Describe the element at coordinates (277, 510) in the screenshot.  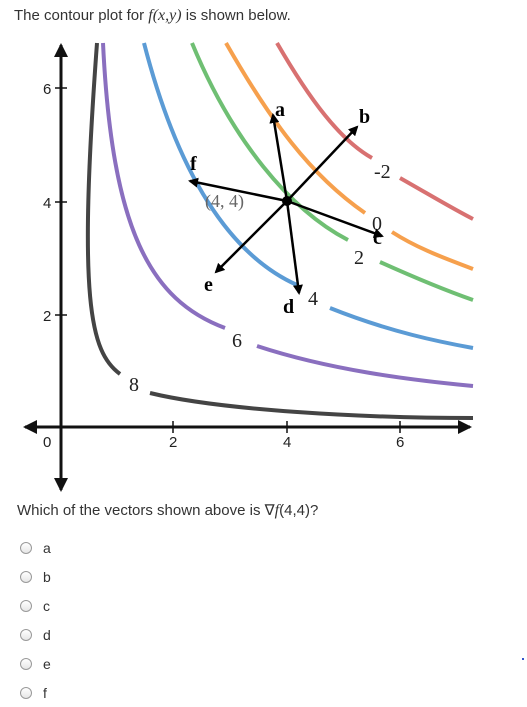
I see `question-function: f` at that location.